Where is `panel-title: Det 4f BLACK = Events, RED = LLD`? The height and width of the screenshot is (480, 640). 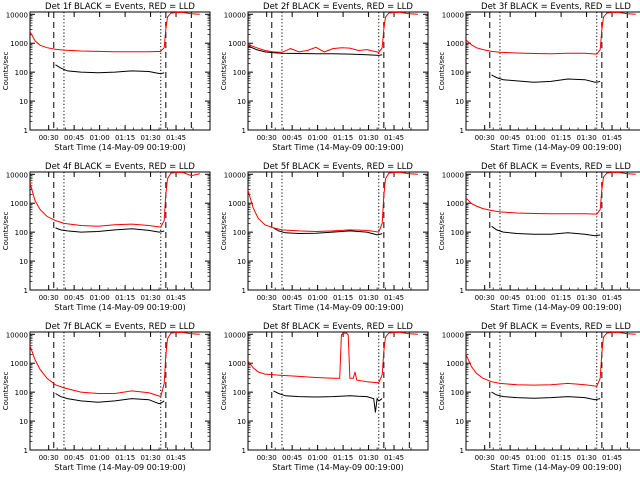 panel-title: Det 4f BLACK = Events, RED = LLD is located at coordinates (120, 167).